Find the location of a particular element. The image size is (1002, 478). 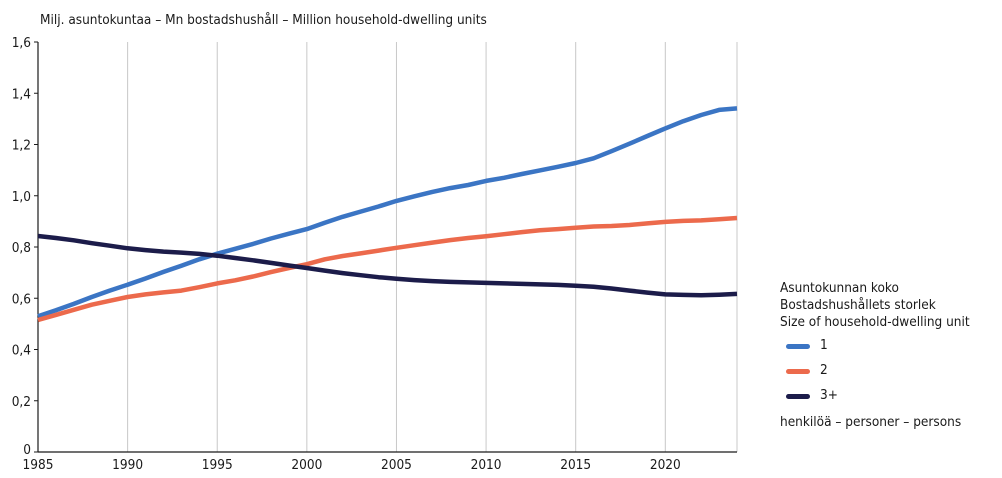

y-tick-label: 1,0 is located at coordinates (21, 197).